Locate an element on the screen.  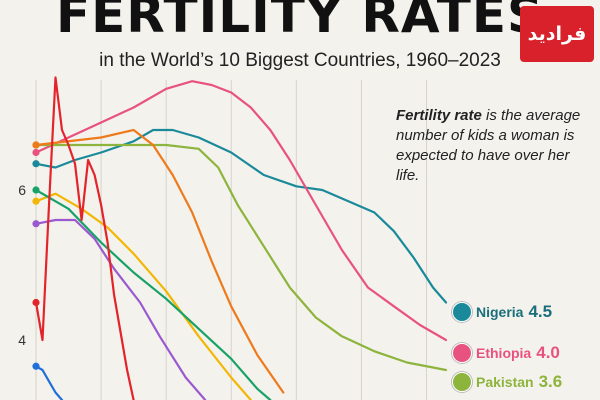
end-label-pakistan: Pakistan 3.6 is located at coordinates (507, 382).